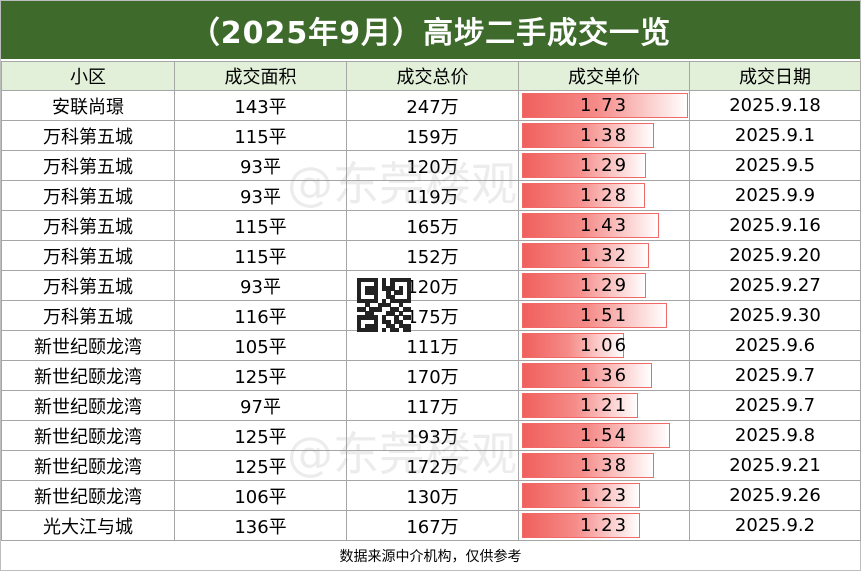 This screenshot has width=861, height=571. I want to click on unit-price-cell: 1.54, so click(604, 435).